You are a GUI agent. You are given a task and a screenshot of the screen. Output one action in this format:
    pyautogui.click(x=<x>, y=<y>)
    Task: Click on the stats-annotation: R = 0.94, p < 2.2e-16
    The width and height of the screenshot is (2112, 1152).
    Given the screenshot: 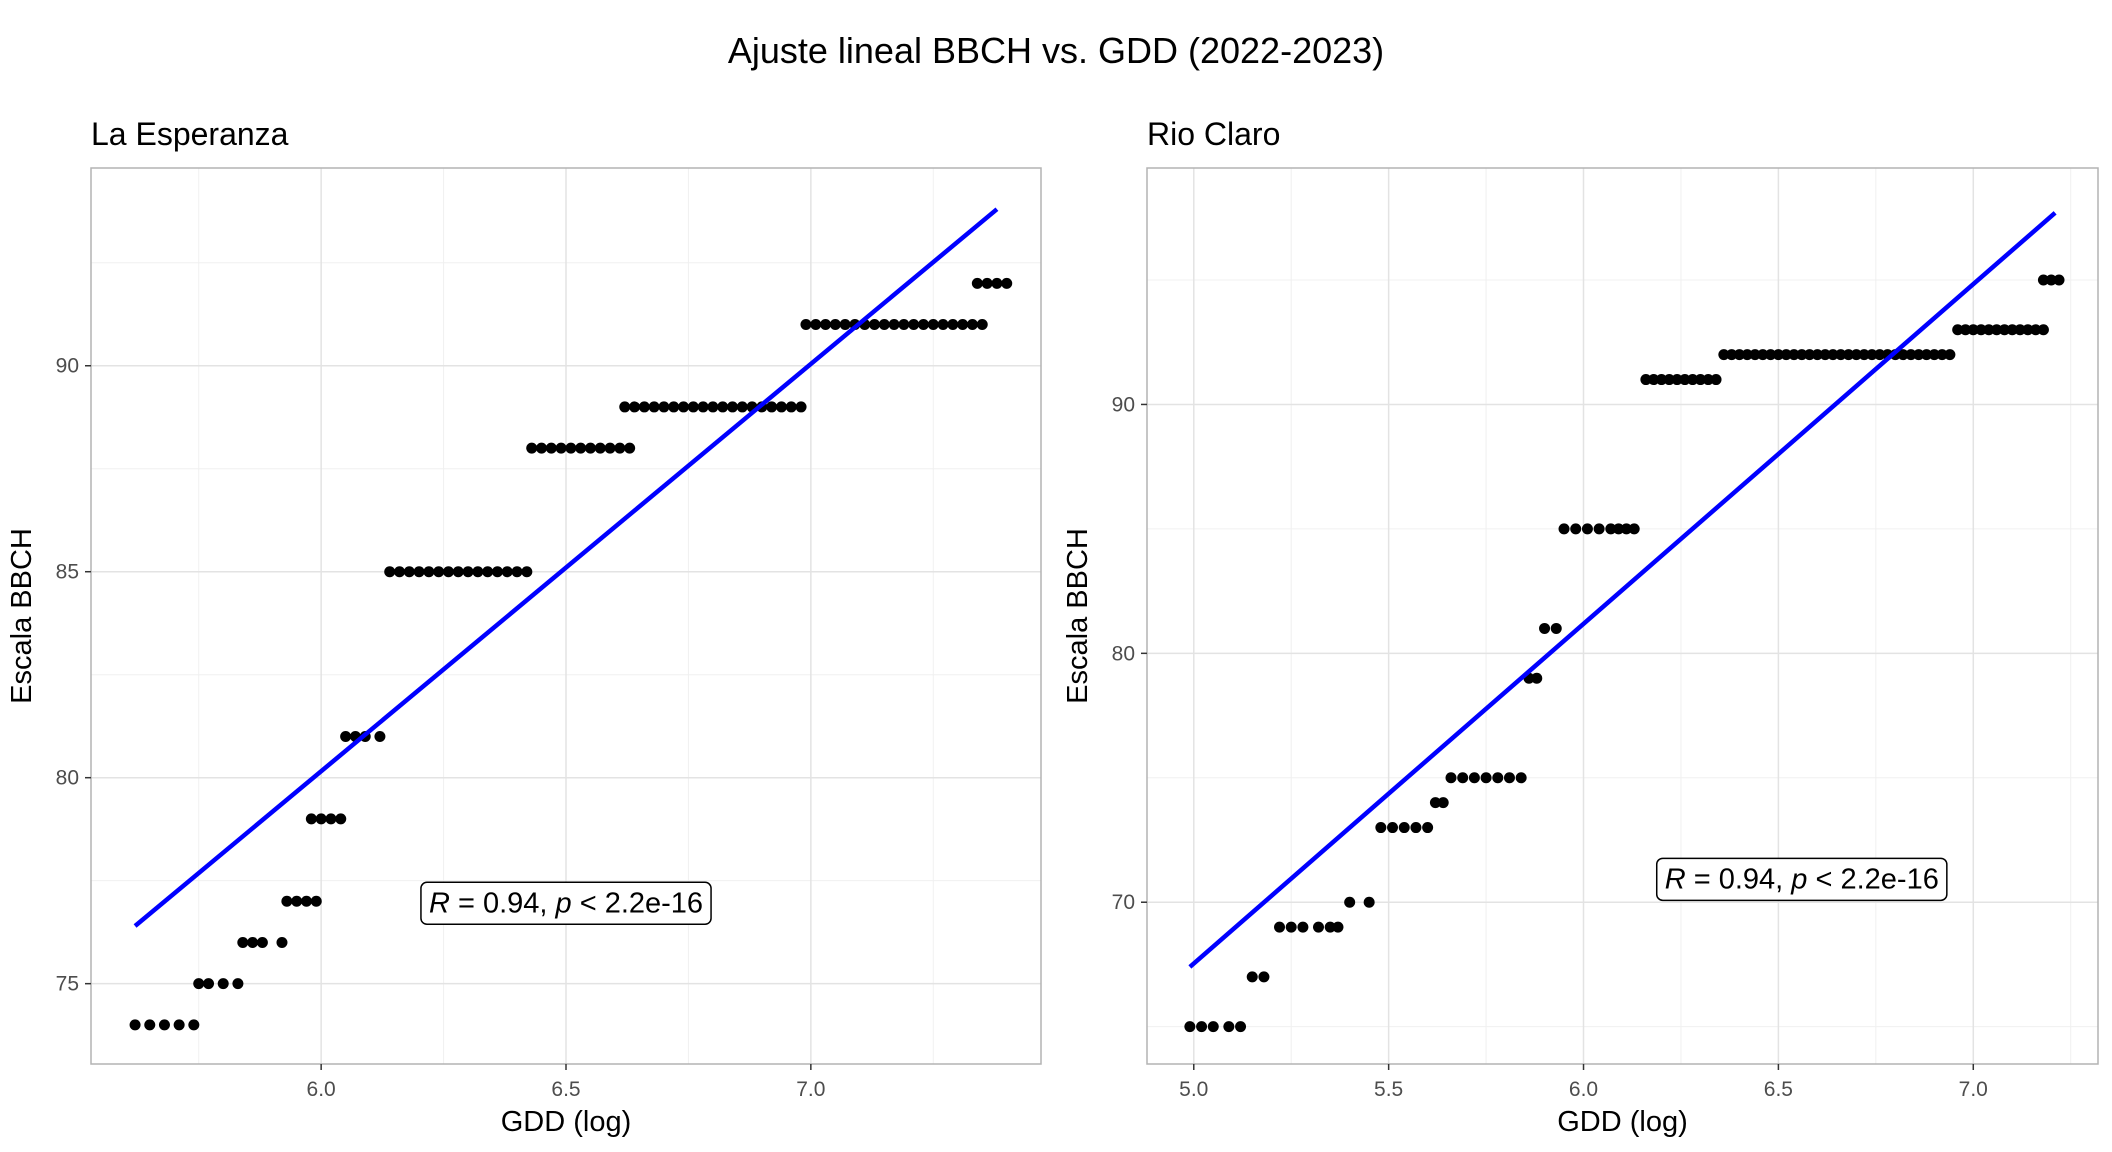 What is the action you would take?
    pyautogui.click(x=1801, y=879)
    